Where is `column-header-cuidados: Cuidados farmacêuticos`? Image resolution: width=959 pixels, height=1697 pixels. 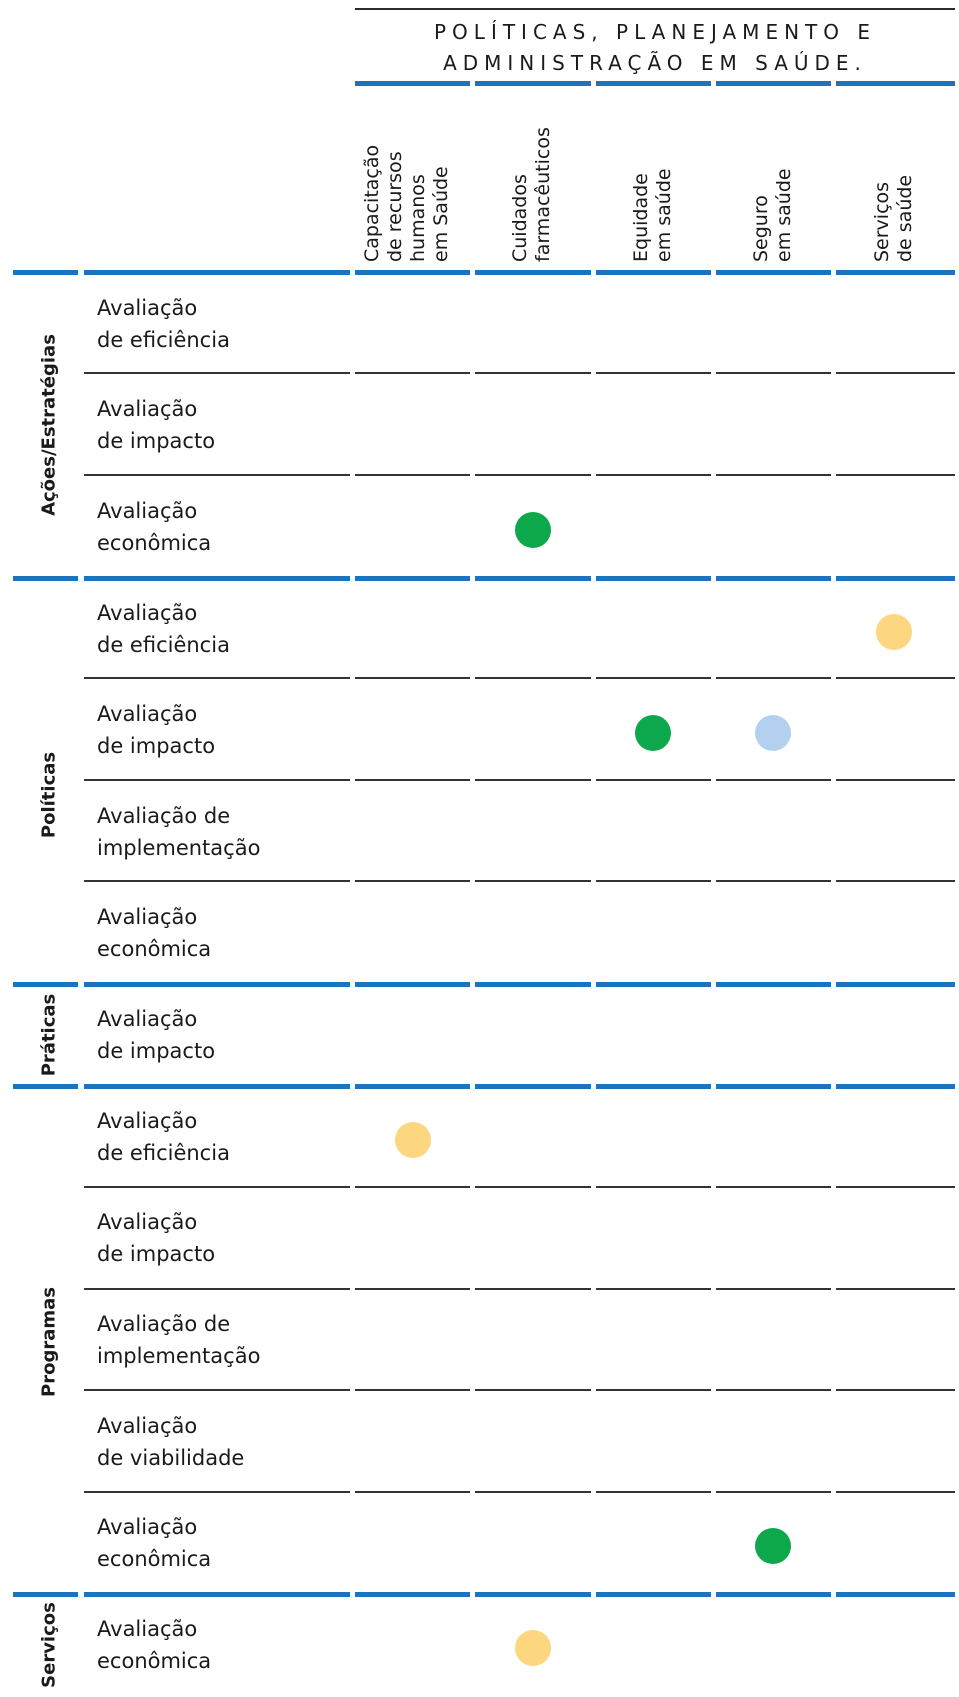 column-header-cuidados: Cuidados farmacêuticos is located at coordinates (531, 194).